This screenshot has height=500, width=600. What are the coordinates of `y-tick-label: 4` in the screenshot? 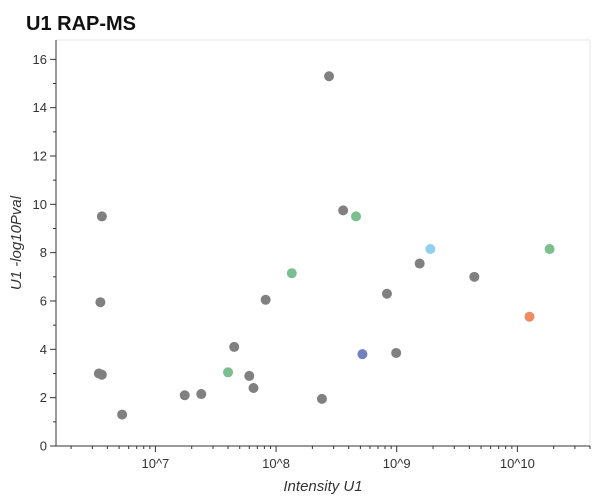 It's located at (43, 349).